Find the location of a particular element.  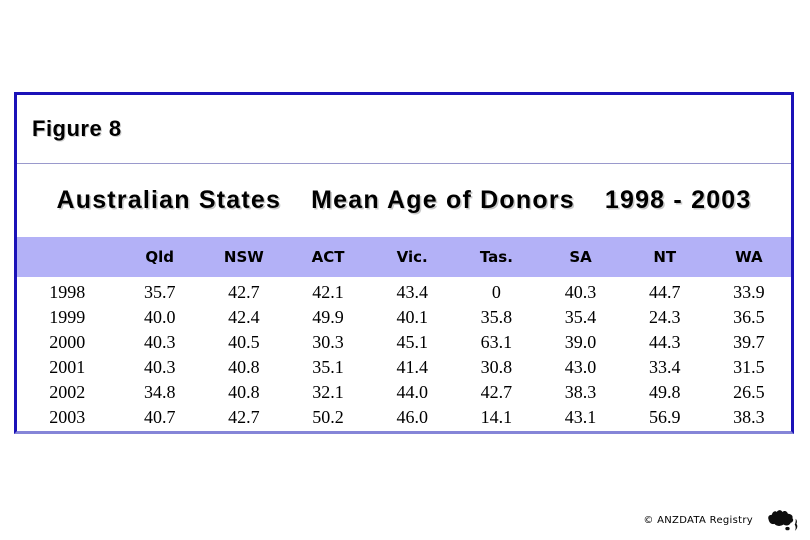

column-header-sa: SA is located at coordinates (580, 257).